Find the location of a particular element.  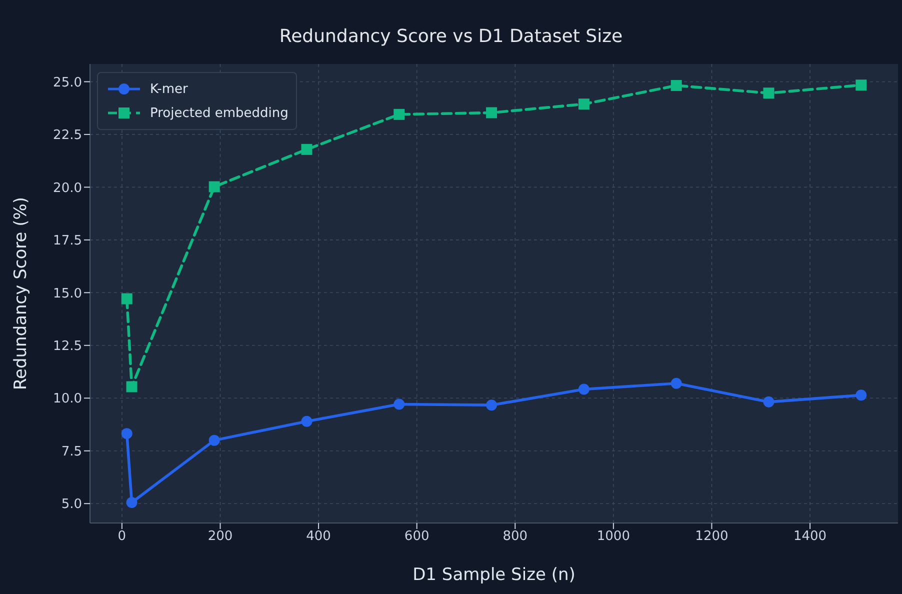

y-tick-label: 22.5 is located at coordinates (67, 136).